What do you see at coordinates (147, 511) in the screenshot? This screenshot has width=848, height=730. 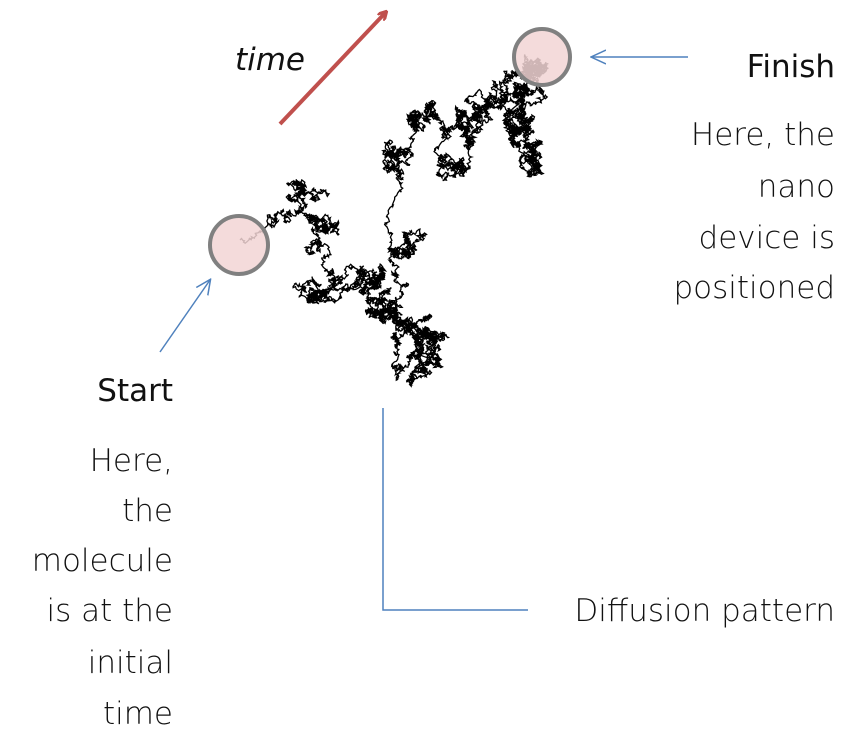 I see `start-line: the` at bounding box center [147, 511].